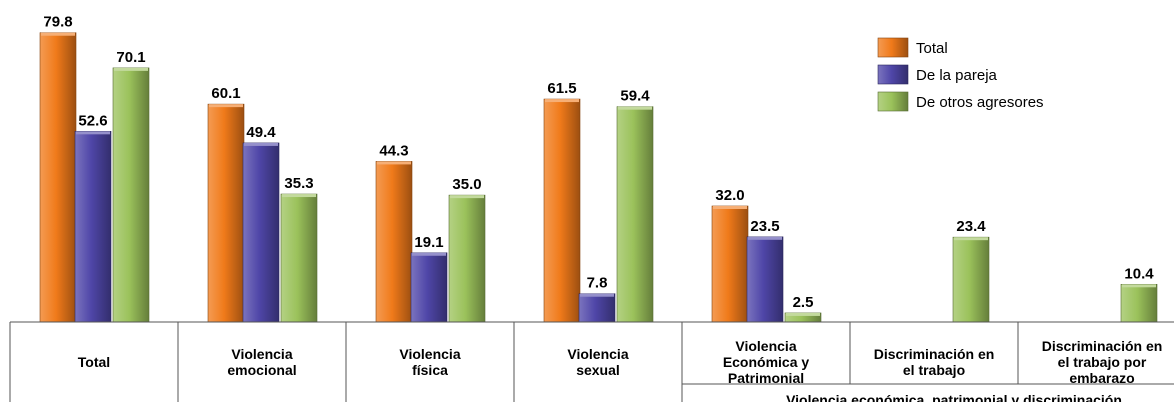 This screenshot has width=1174, height=402. I want to click on value-label: 52.6, so click(92, 120).